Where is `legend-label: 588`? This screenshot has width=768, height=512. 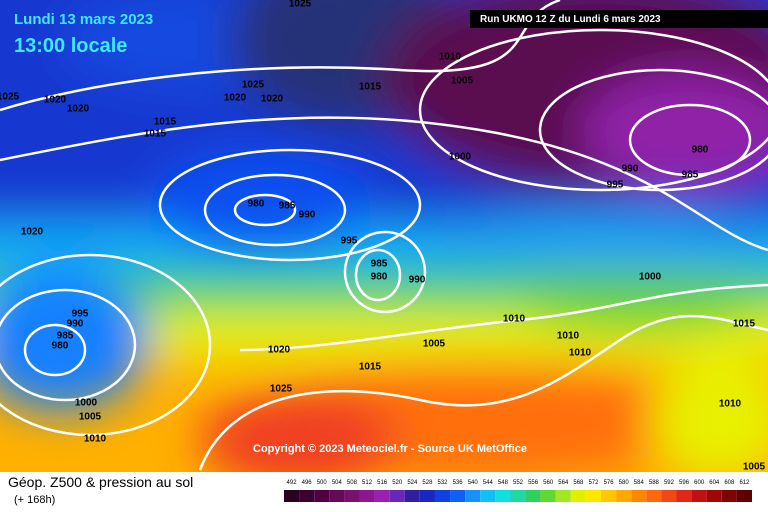
legend-label: 588 is located at coordinates (654, 483).